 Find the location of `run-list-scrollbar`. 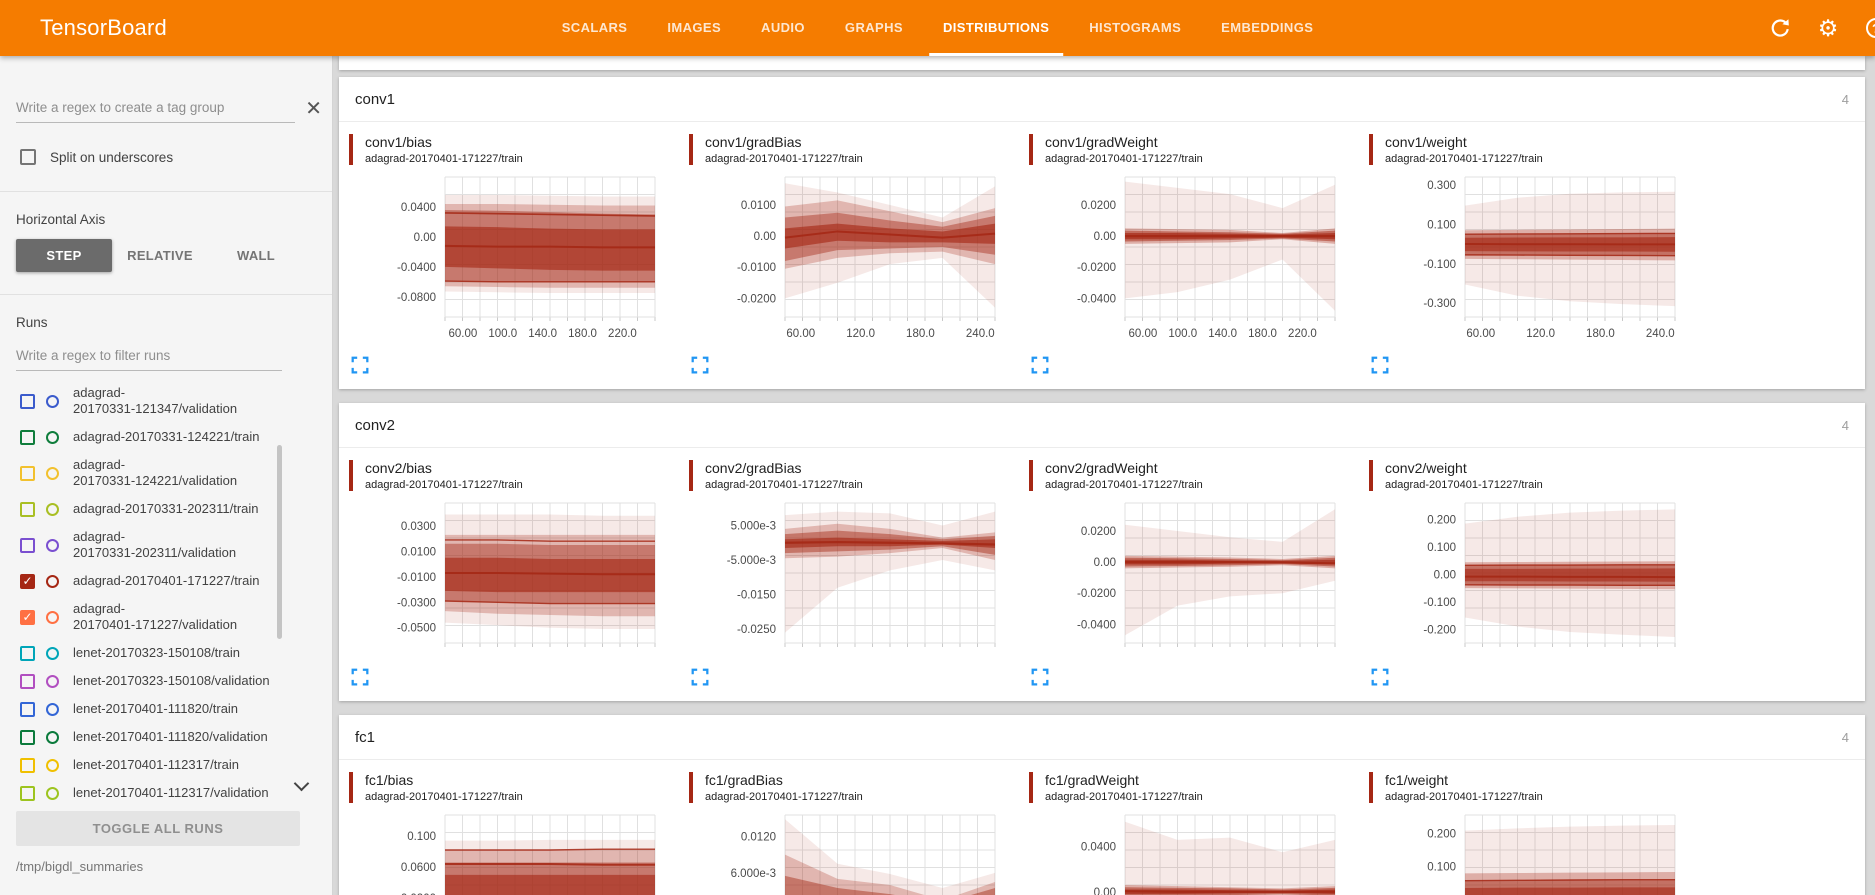

run-list-scrollbar is located at coordinates (279, 542).